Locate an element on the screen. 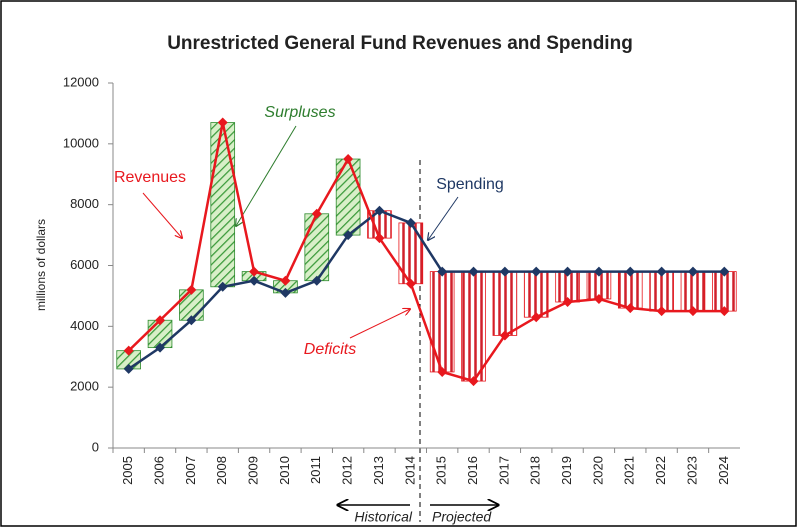  y-tick-label: 6000 is located at coordinates (84, 264).